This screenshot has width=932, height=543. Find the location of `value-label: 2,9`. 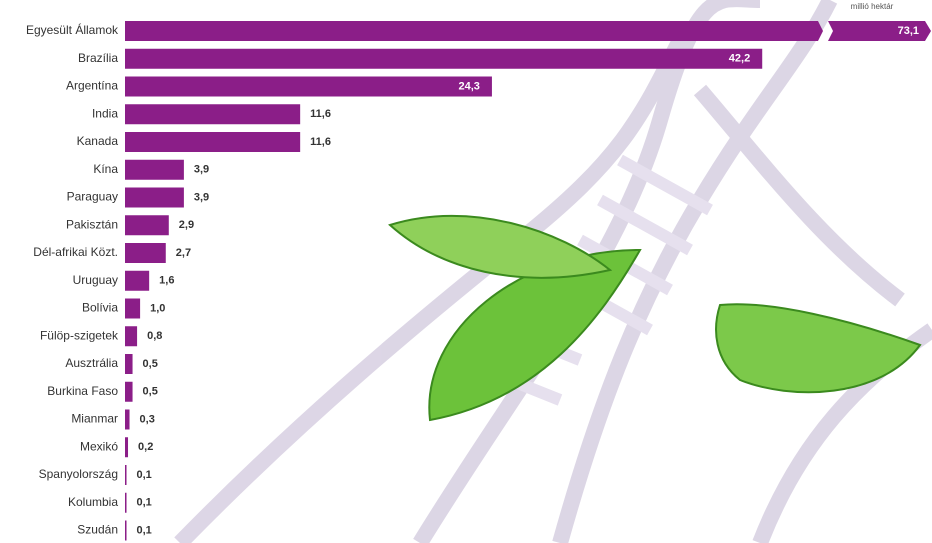

value-label: 2,9 is located at coordinates (186, 225).